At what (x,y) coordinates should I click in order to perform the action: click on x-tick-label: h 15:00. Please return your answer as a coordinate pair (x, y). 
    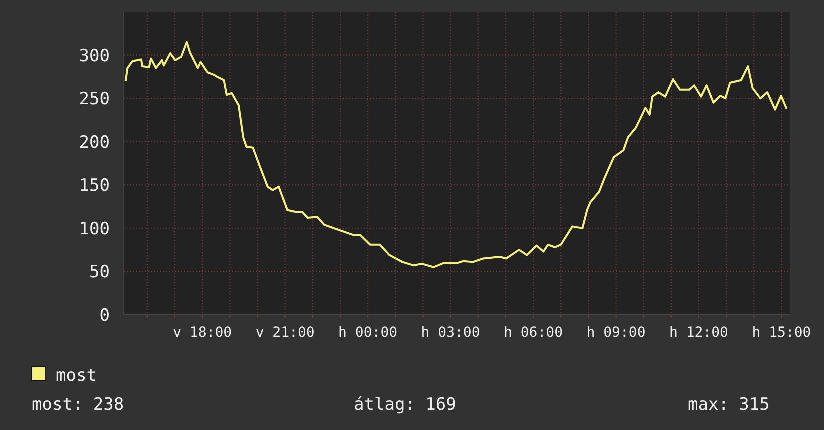
    Looking at the image, I should click on (782, 333).